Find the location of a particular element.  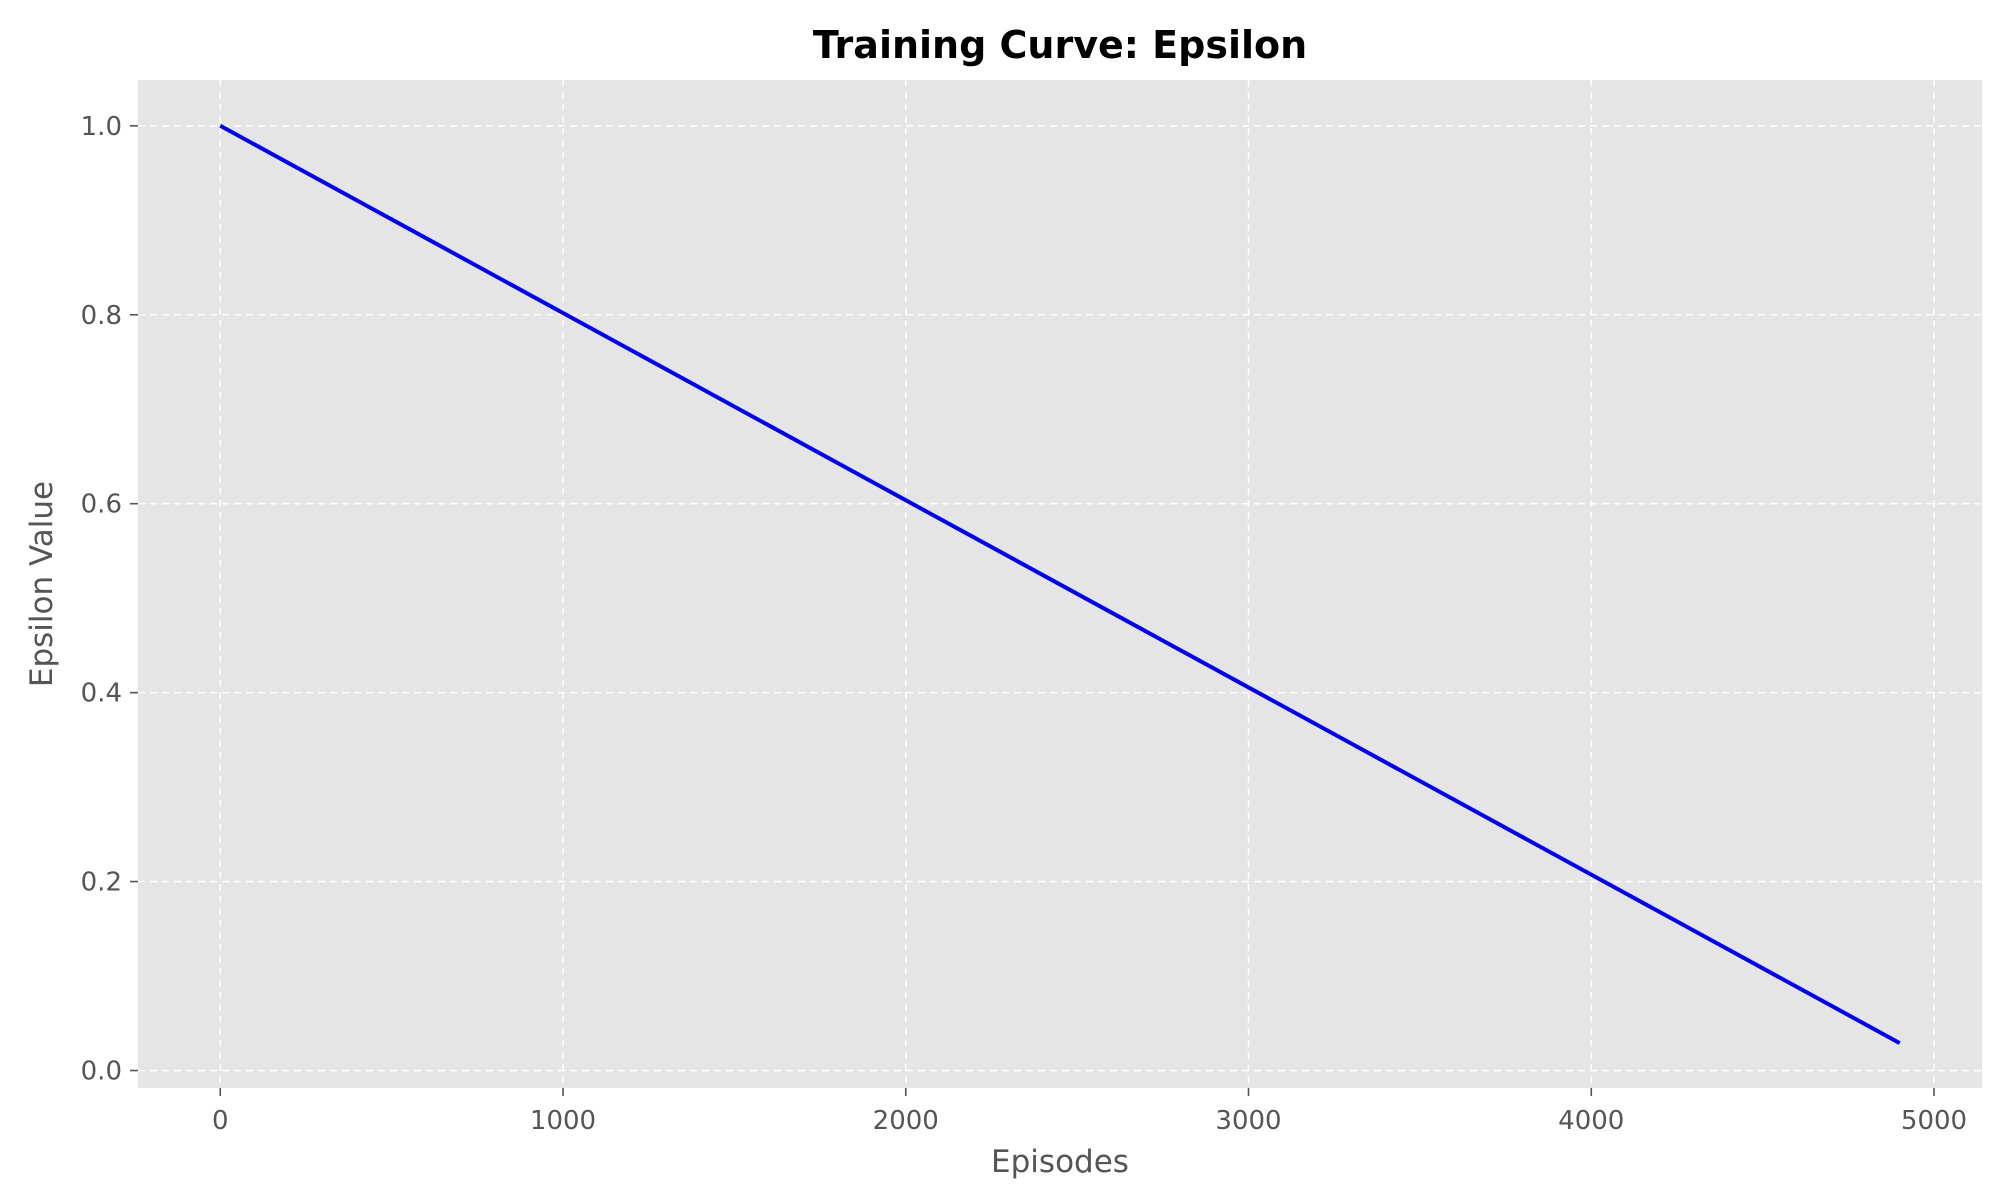

y-tick-label: 0.8 is located at coordinates (101, 316).